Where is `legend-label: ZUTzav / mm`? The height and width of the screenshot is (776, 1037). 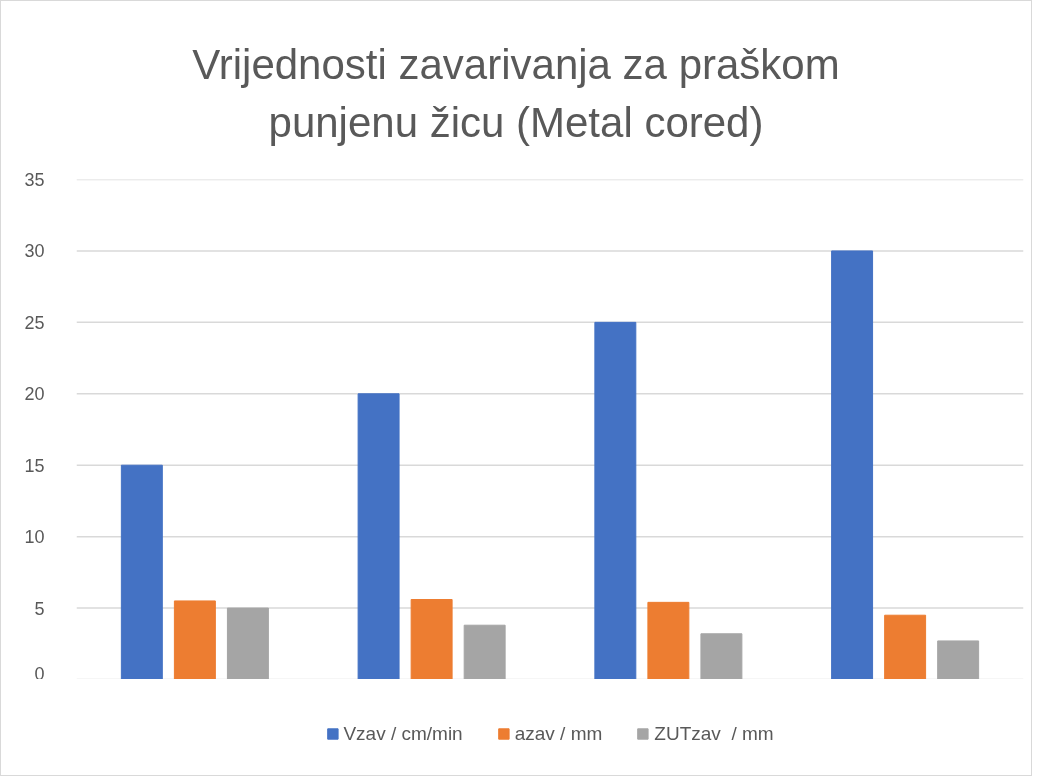 legend-label: ZUTzav / mm is located at coordinates (714, 733).